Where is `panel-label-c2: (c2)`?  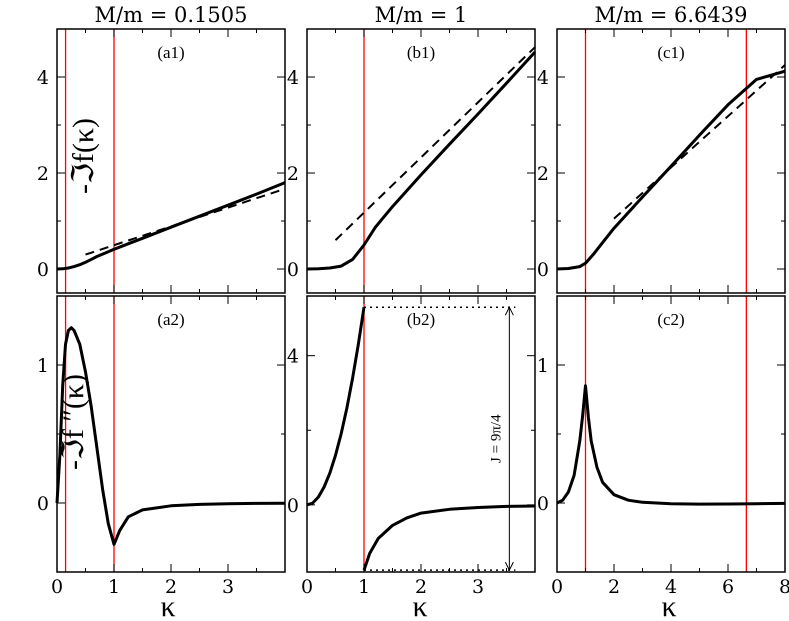
panel-label-c2: (c2) is located at coordinates (670, 319).